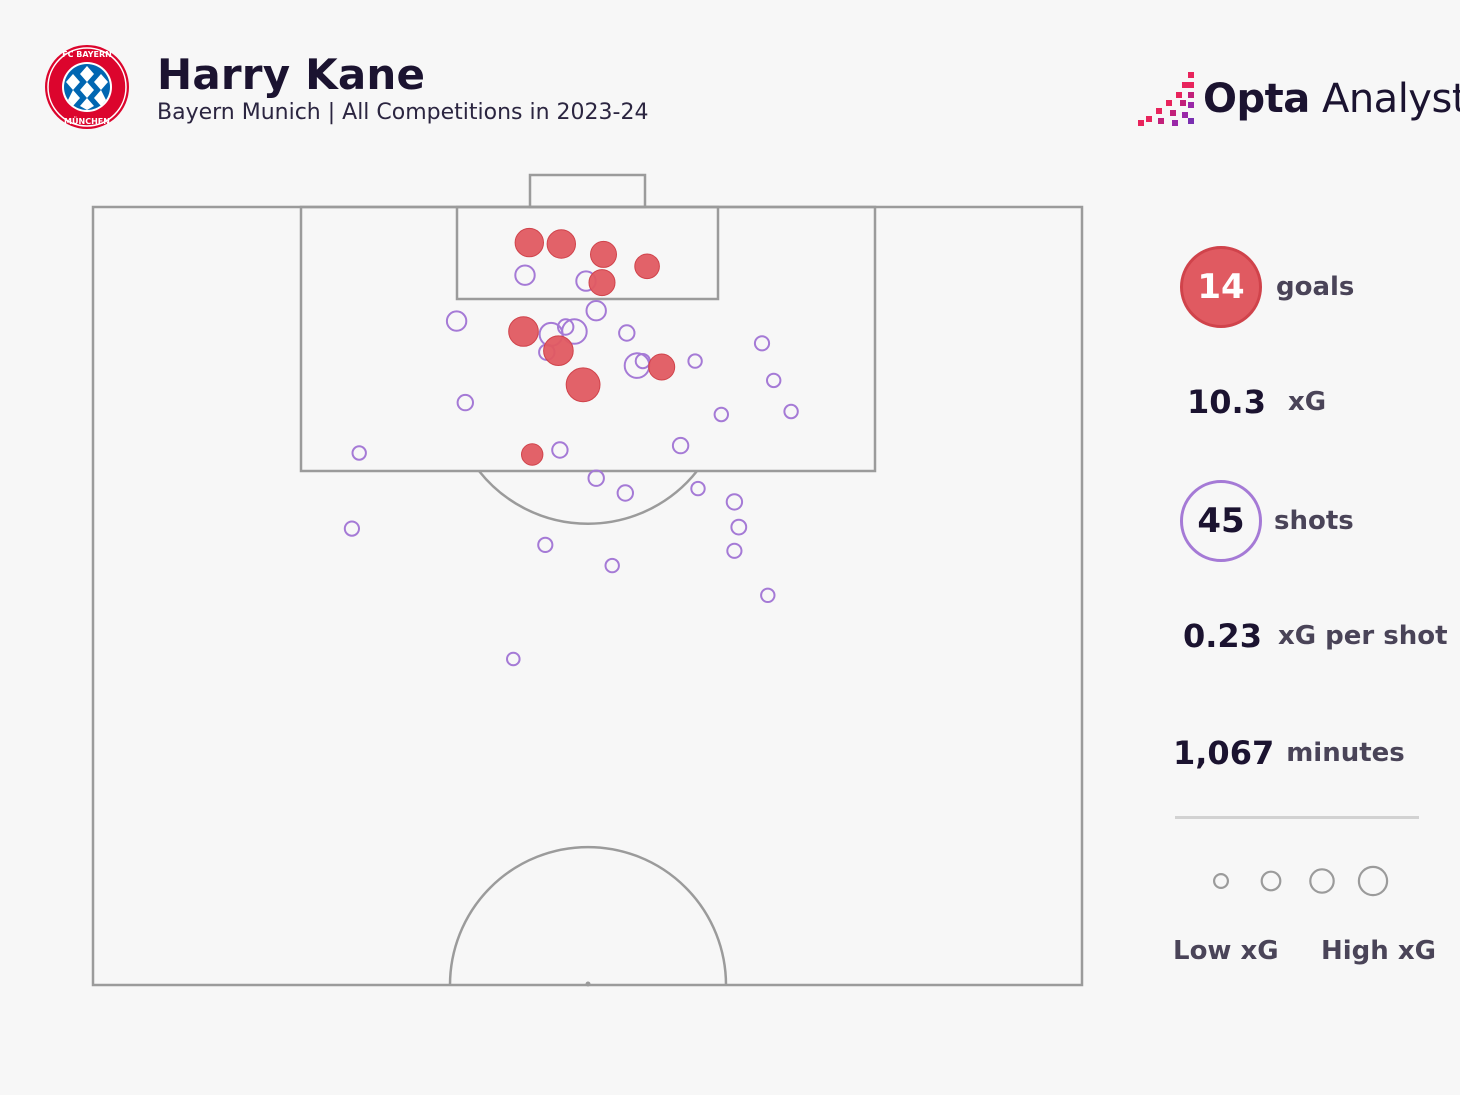 The width and height of the screenshot is (1460, 1095). Describe the element at coordinates (588, 984) in the screenshot. I see `center-spot` at that location.